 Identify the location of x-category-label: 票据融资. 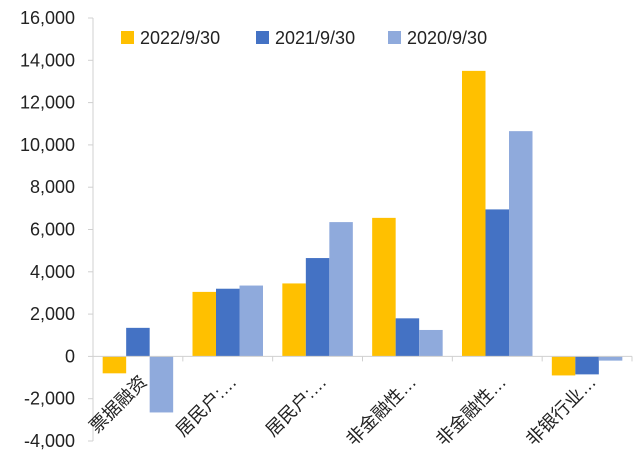
(118, 404).